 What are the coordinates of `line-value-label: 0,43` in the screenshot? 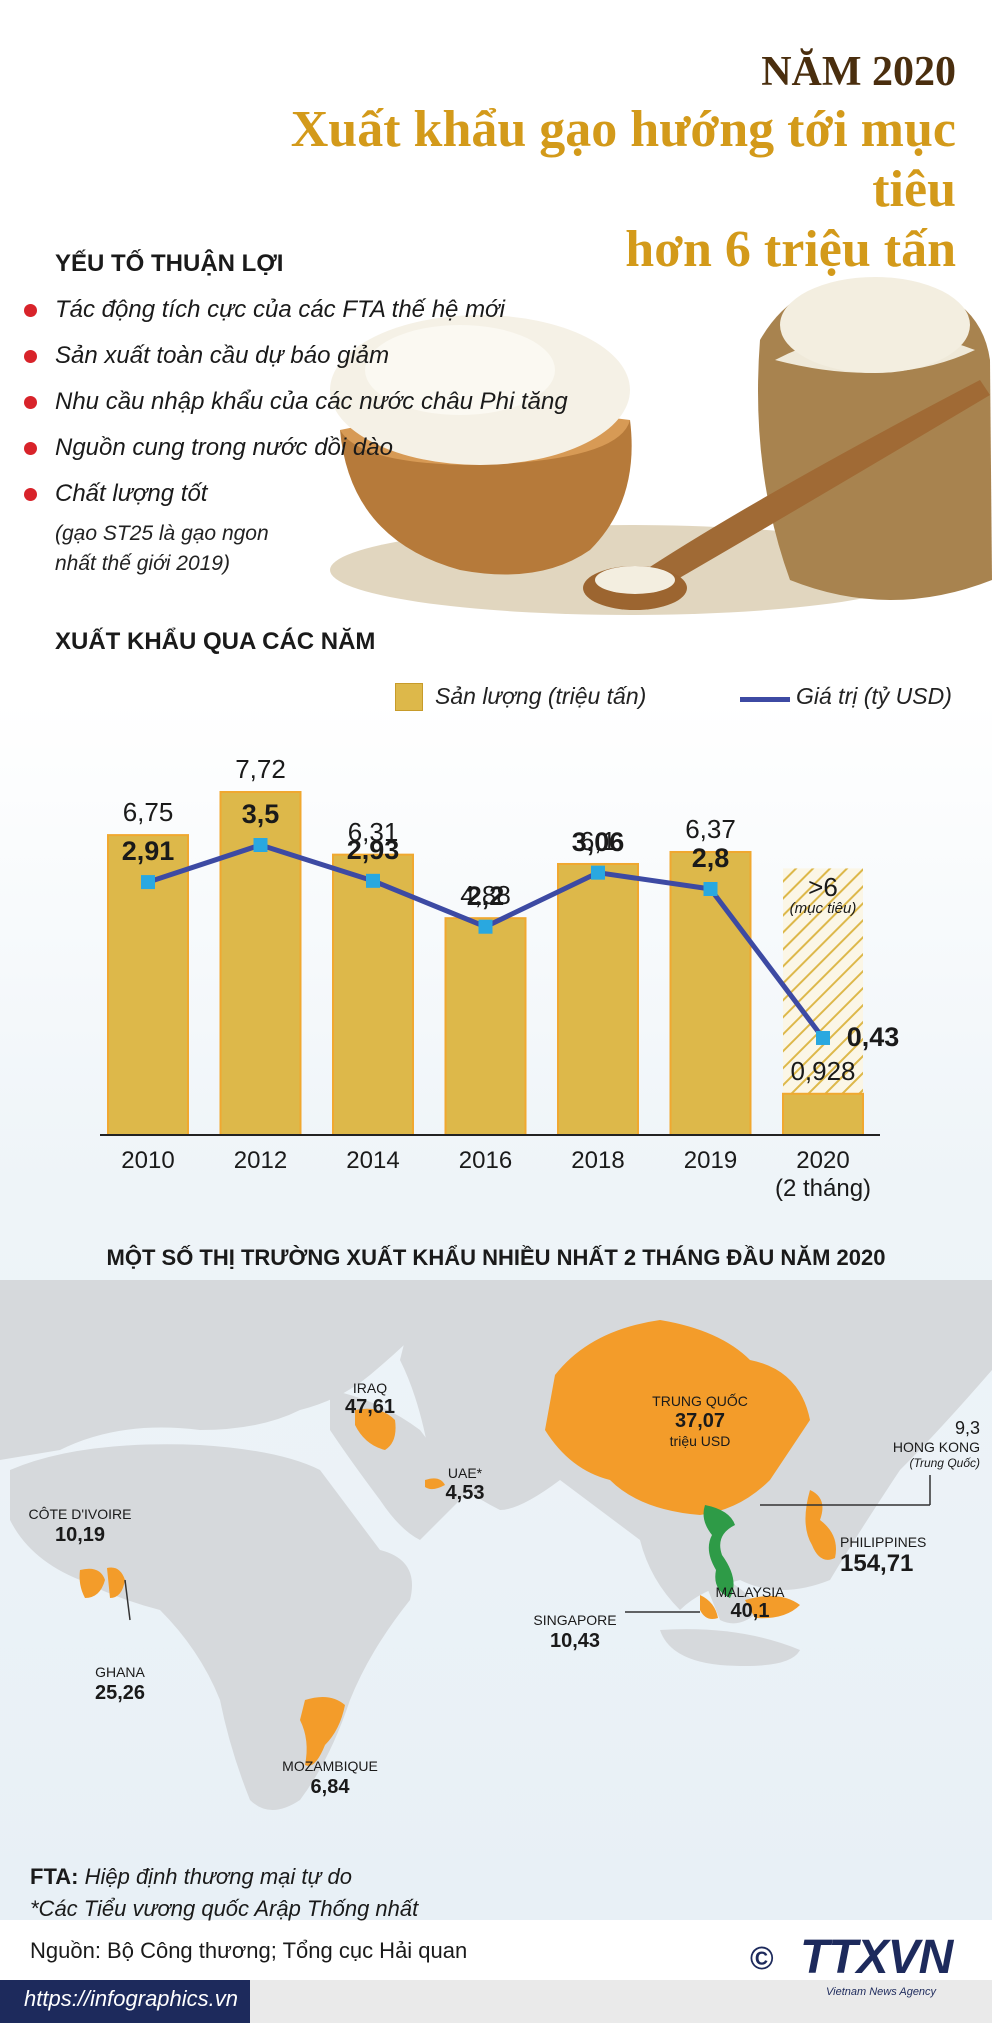 It's located at (873, 1036).